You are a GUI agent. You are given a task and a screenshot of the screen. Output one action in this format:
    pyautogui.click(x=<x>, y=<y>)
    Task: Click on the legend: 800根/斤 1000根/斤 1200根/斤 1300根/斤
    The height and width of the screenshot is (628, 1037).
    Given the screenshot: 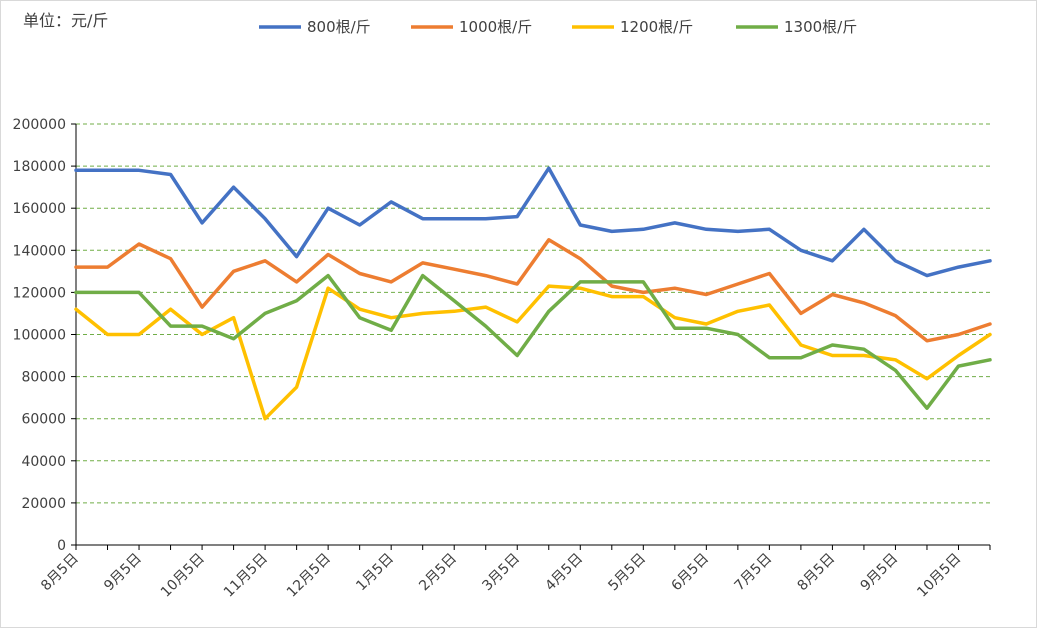 What is the action you would take?
    pyautogui.click(x=558, y=27)
    